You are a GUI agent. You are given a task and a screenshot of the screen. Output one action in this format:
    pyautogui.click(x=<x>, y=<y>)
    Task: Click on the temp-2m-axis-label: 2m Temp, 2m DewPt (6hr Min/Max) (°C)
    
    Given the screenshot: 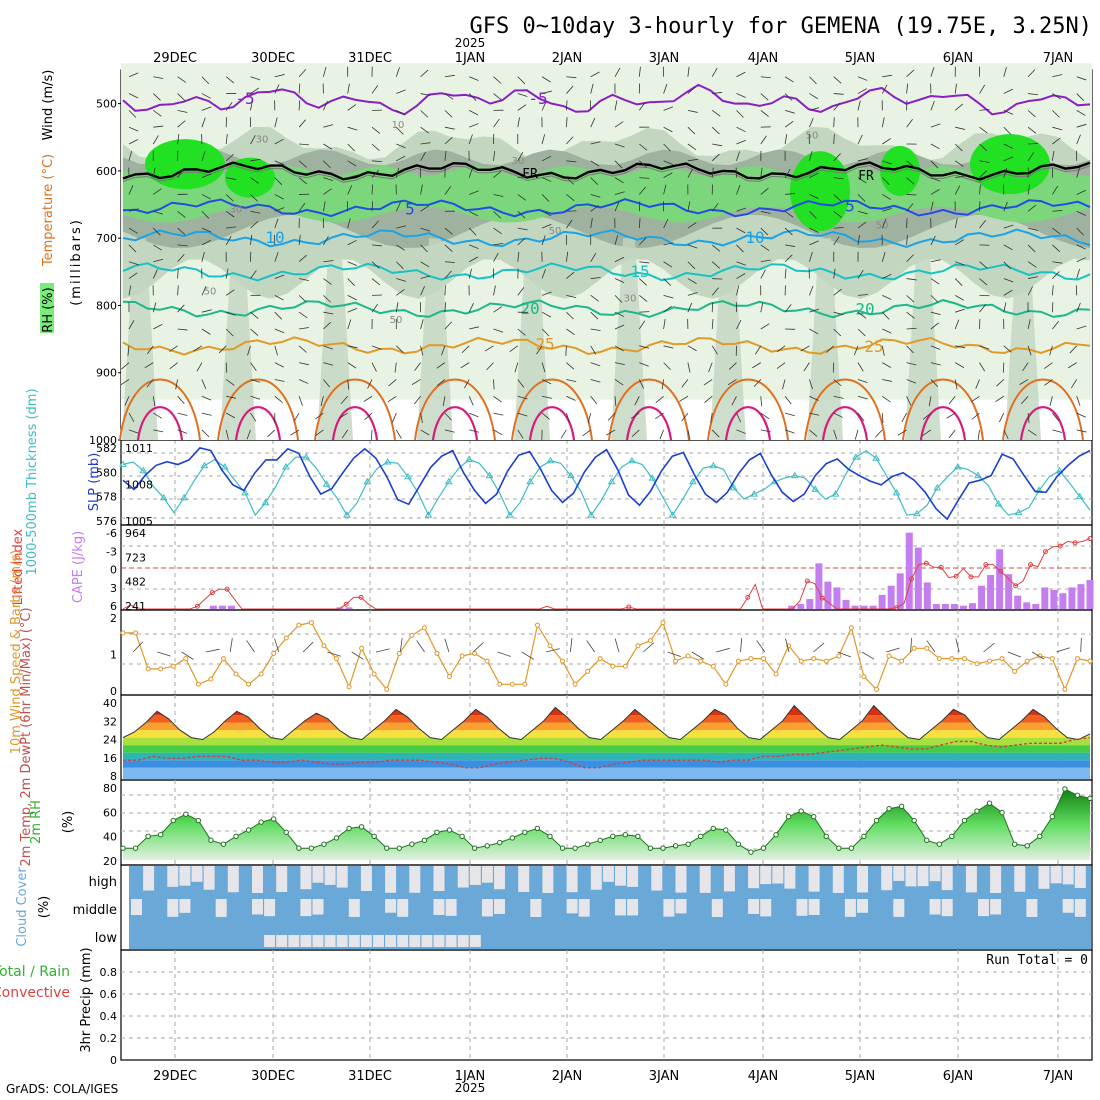 What is the action you would take?
    pyautogui.click(x=26, y=736)
    